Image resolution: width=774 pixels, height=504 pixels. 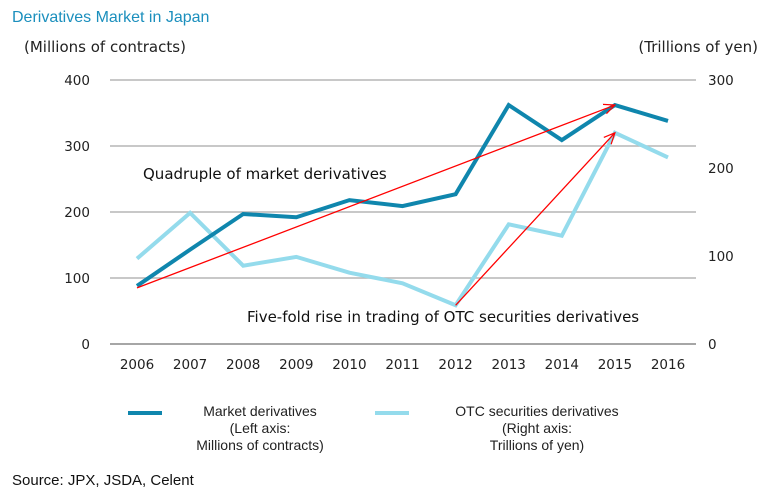 I want to click on left-tick-label: 0, so click(x=85, y=345).